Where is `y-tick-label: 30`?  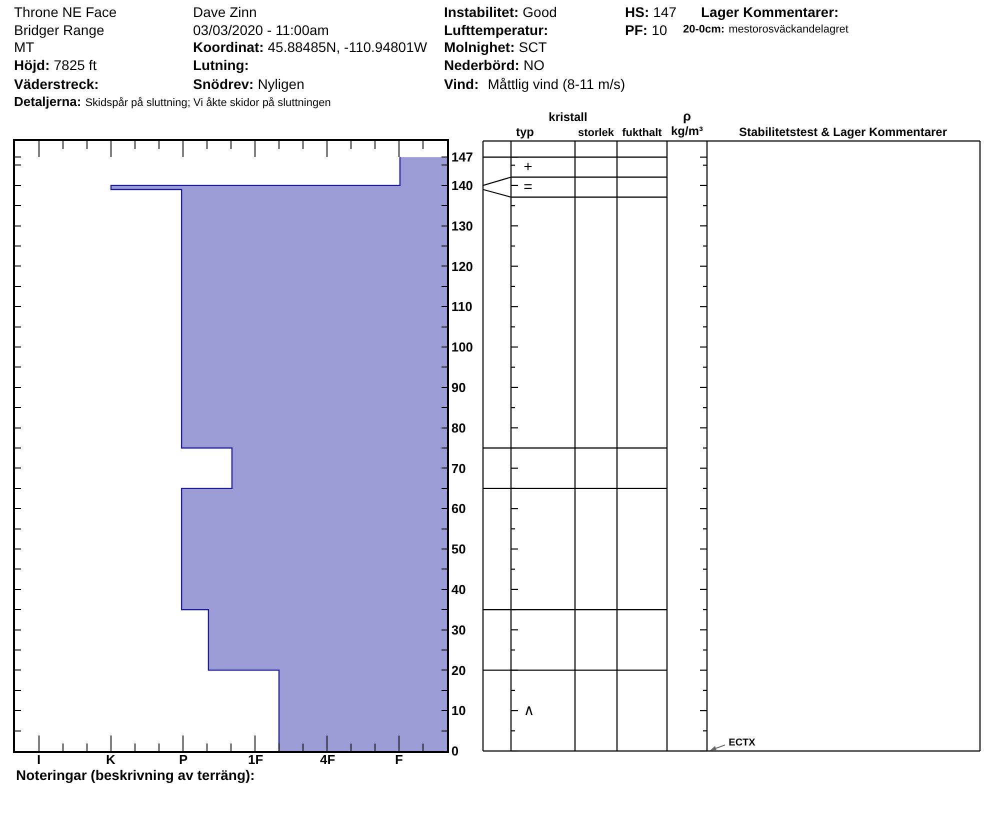
y-tick-label: 30 is located at coordinates (458, 630).